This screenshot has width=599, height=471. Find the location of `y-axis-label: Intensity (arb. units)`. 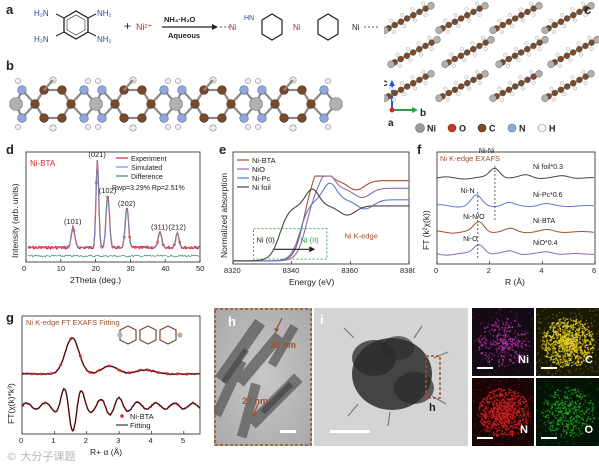

y-axis-label: Intensity (arb. units) is located at coordinates (15, 220).